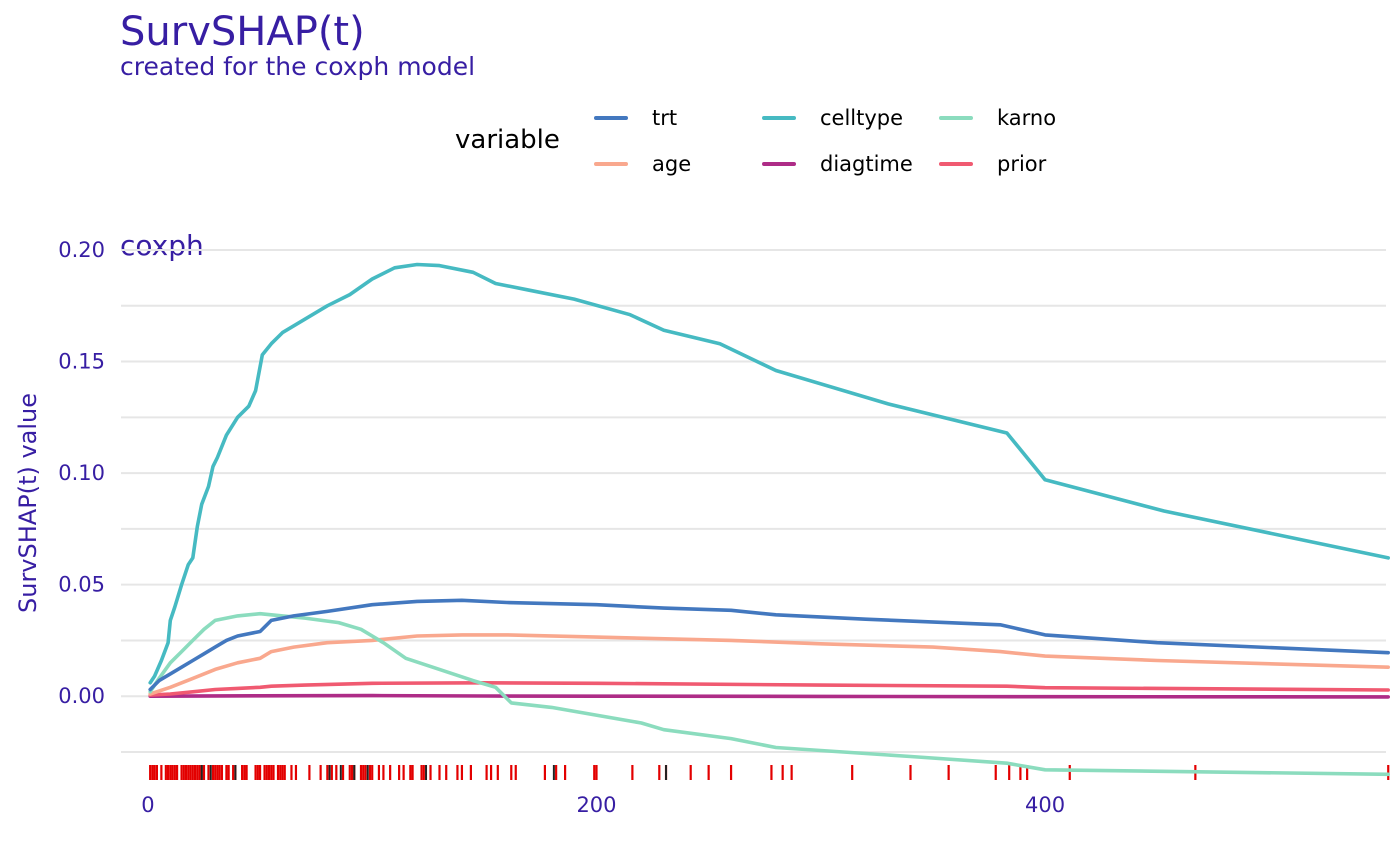 This screenshot has width=1400, height=866. Describe the element at coordinates (665, 118) in the screenshot. I see `legend-label: trt` at that location.